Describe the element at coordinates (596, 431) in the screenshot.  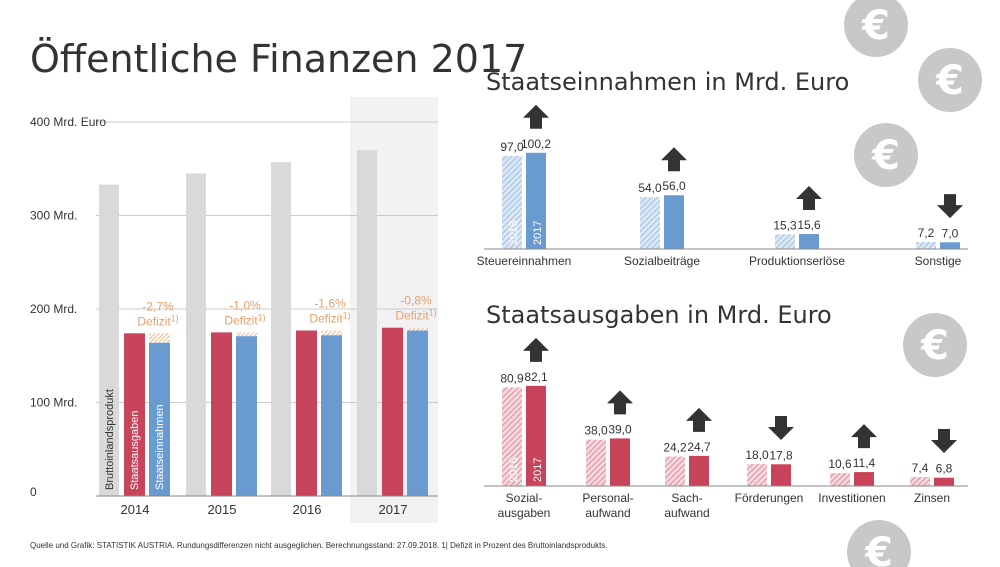
I see `value-label-2016: 38,0` at that location.